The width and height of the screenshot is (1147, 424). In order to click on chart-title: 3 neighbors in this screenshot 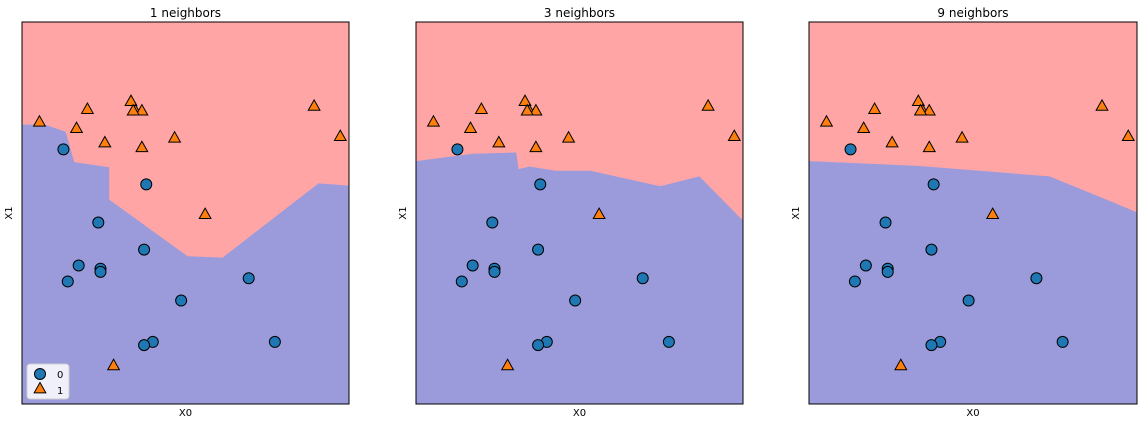, I will do `click(579, 13)`.